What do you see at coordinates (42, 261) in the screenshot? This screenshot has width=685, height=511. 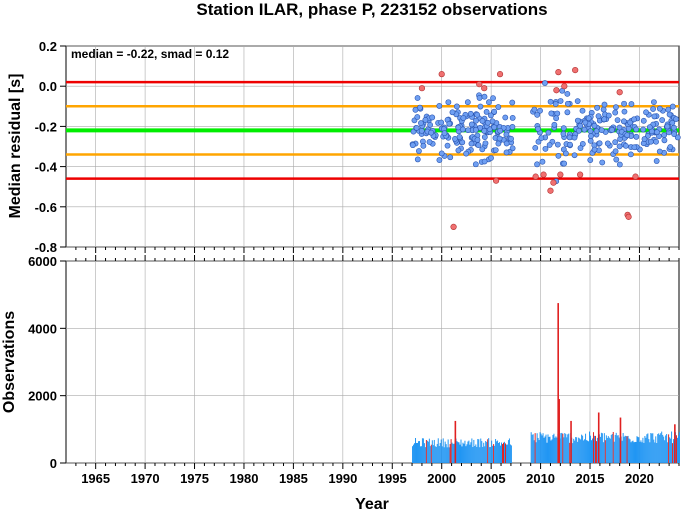 I see `observations-y-tick-label: 6000` at bounding box center [42, 261].